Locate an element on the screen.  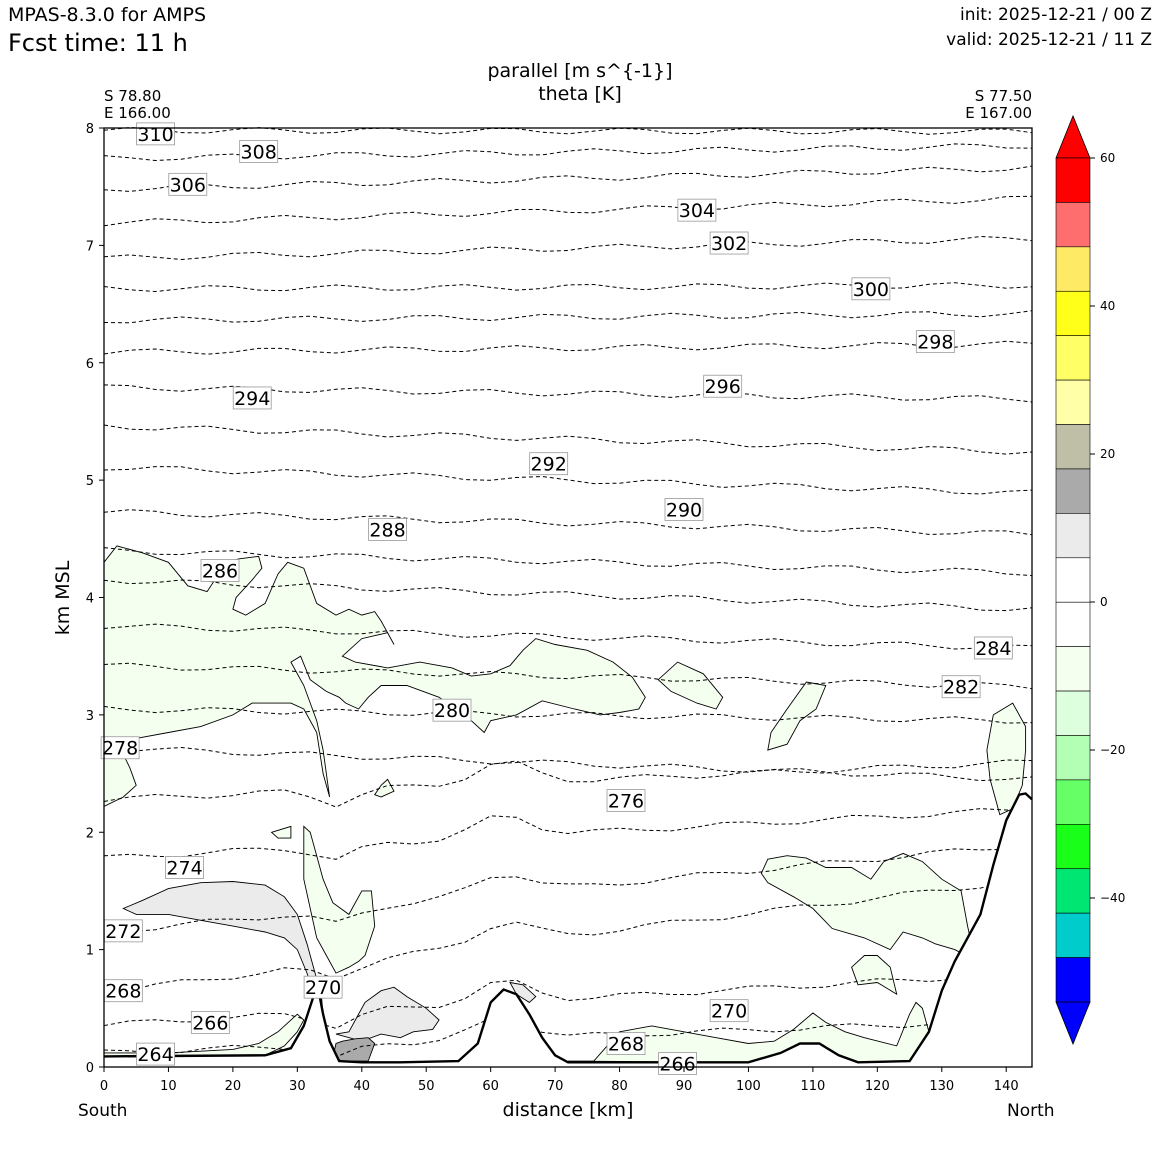
theta-label-text: 288 is located at coordinates (387, 530).